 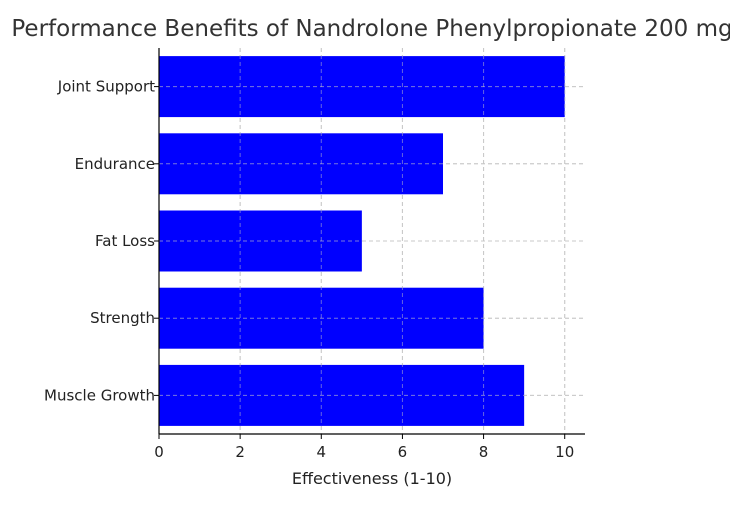 I want to click on x-axis-label: Effectiveness (1-10), so click(x=372, y=478).